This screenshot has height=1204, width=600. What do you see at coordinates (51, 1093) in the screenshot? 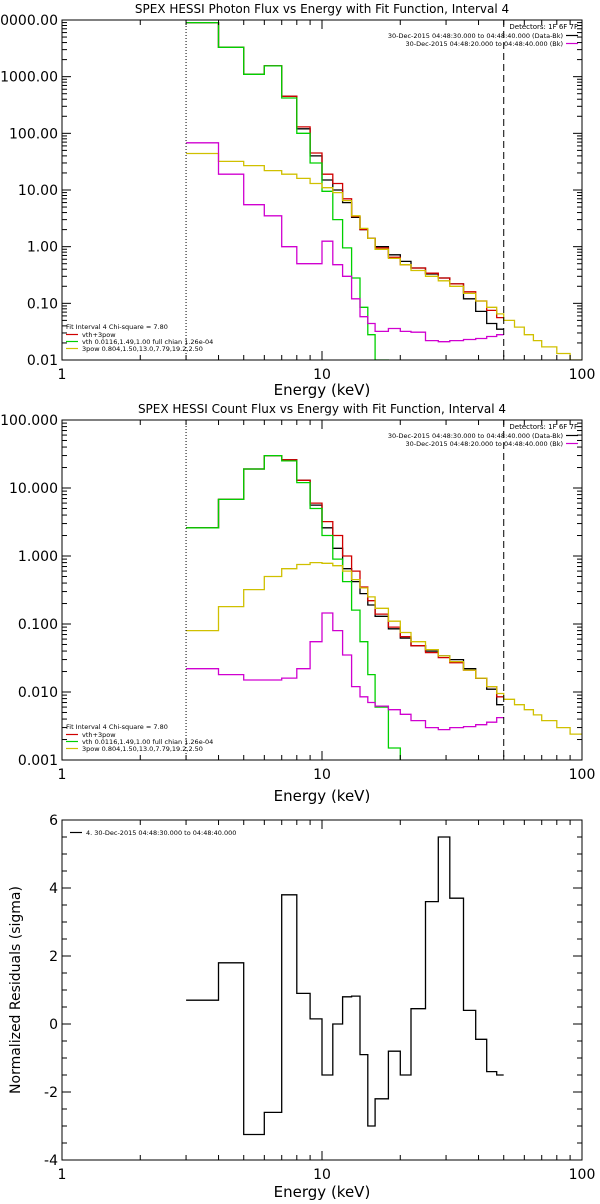
I see `y-tick-label: -2` at bounding box center [51, 1093].